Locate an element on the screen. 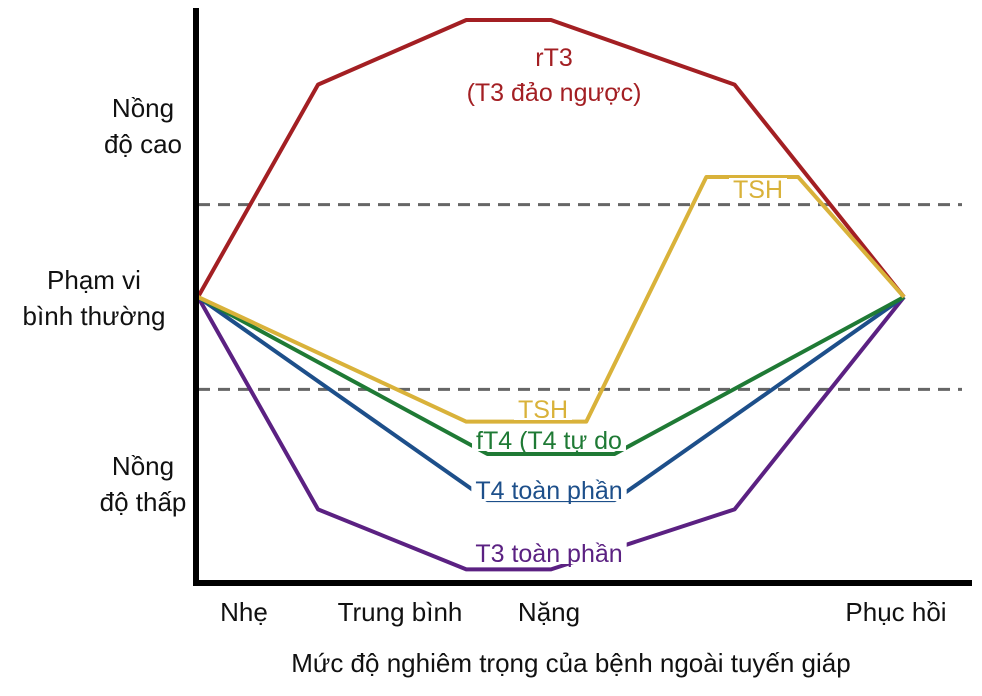 The image size is (982, 696). series-label-t3: T3 toàn phần is located at coordinates (548, 554).